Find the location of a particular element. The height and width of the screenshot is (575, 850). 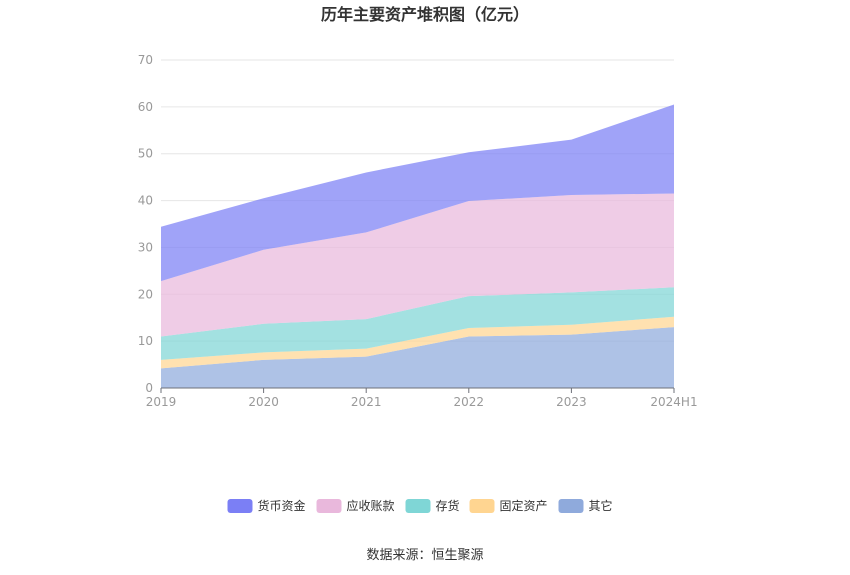

x-tick-label: 2024H1 is located at coordinates (673, 402).